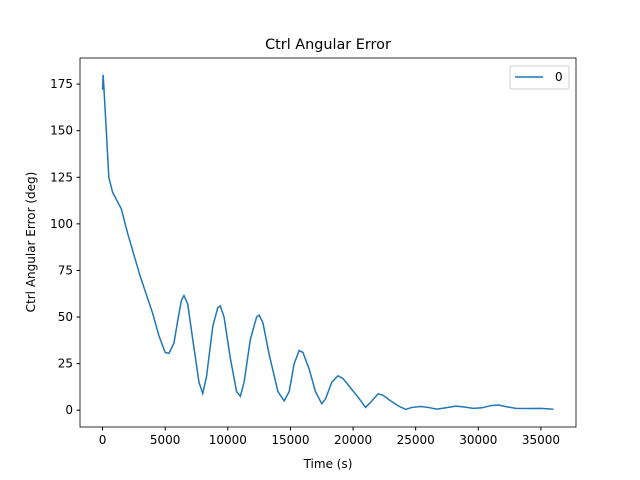 Image resolution: width=640 pixels, height=480 pixels. I want to click on x-tick-label: 15000, so click(290, 440).